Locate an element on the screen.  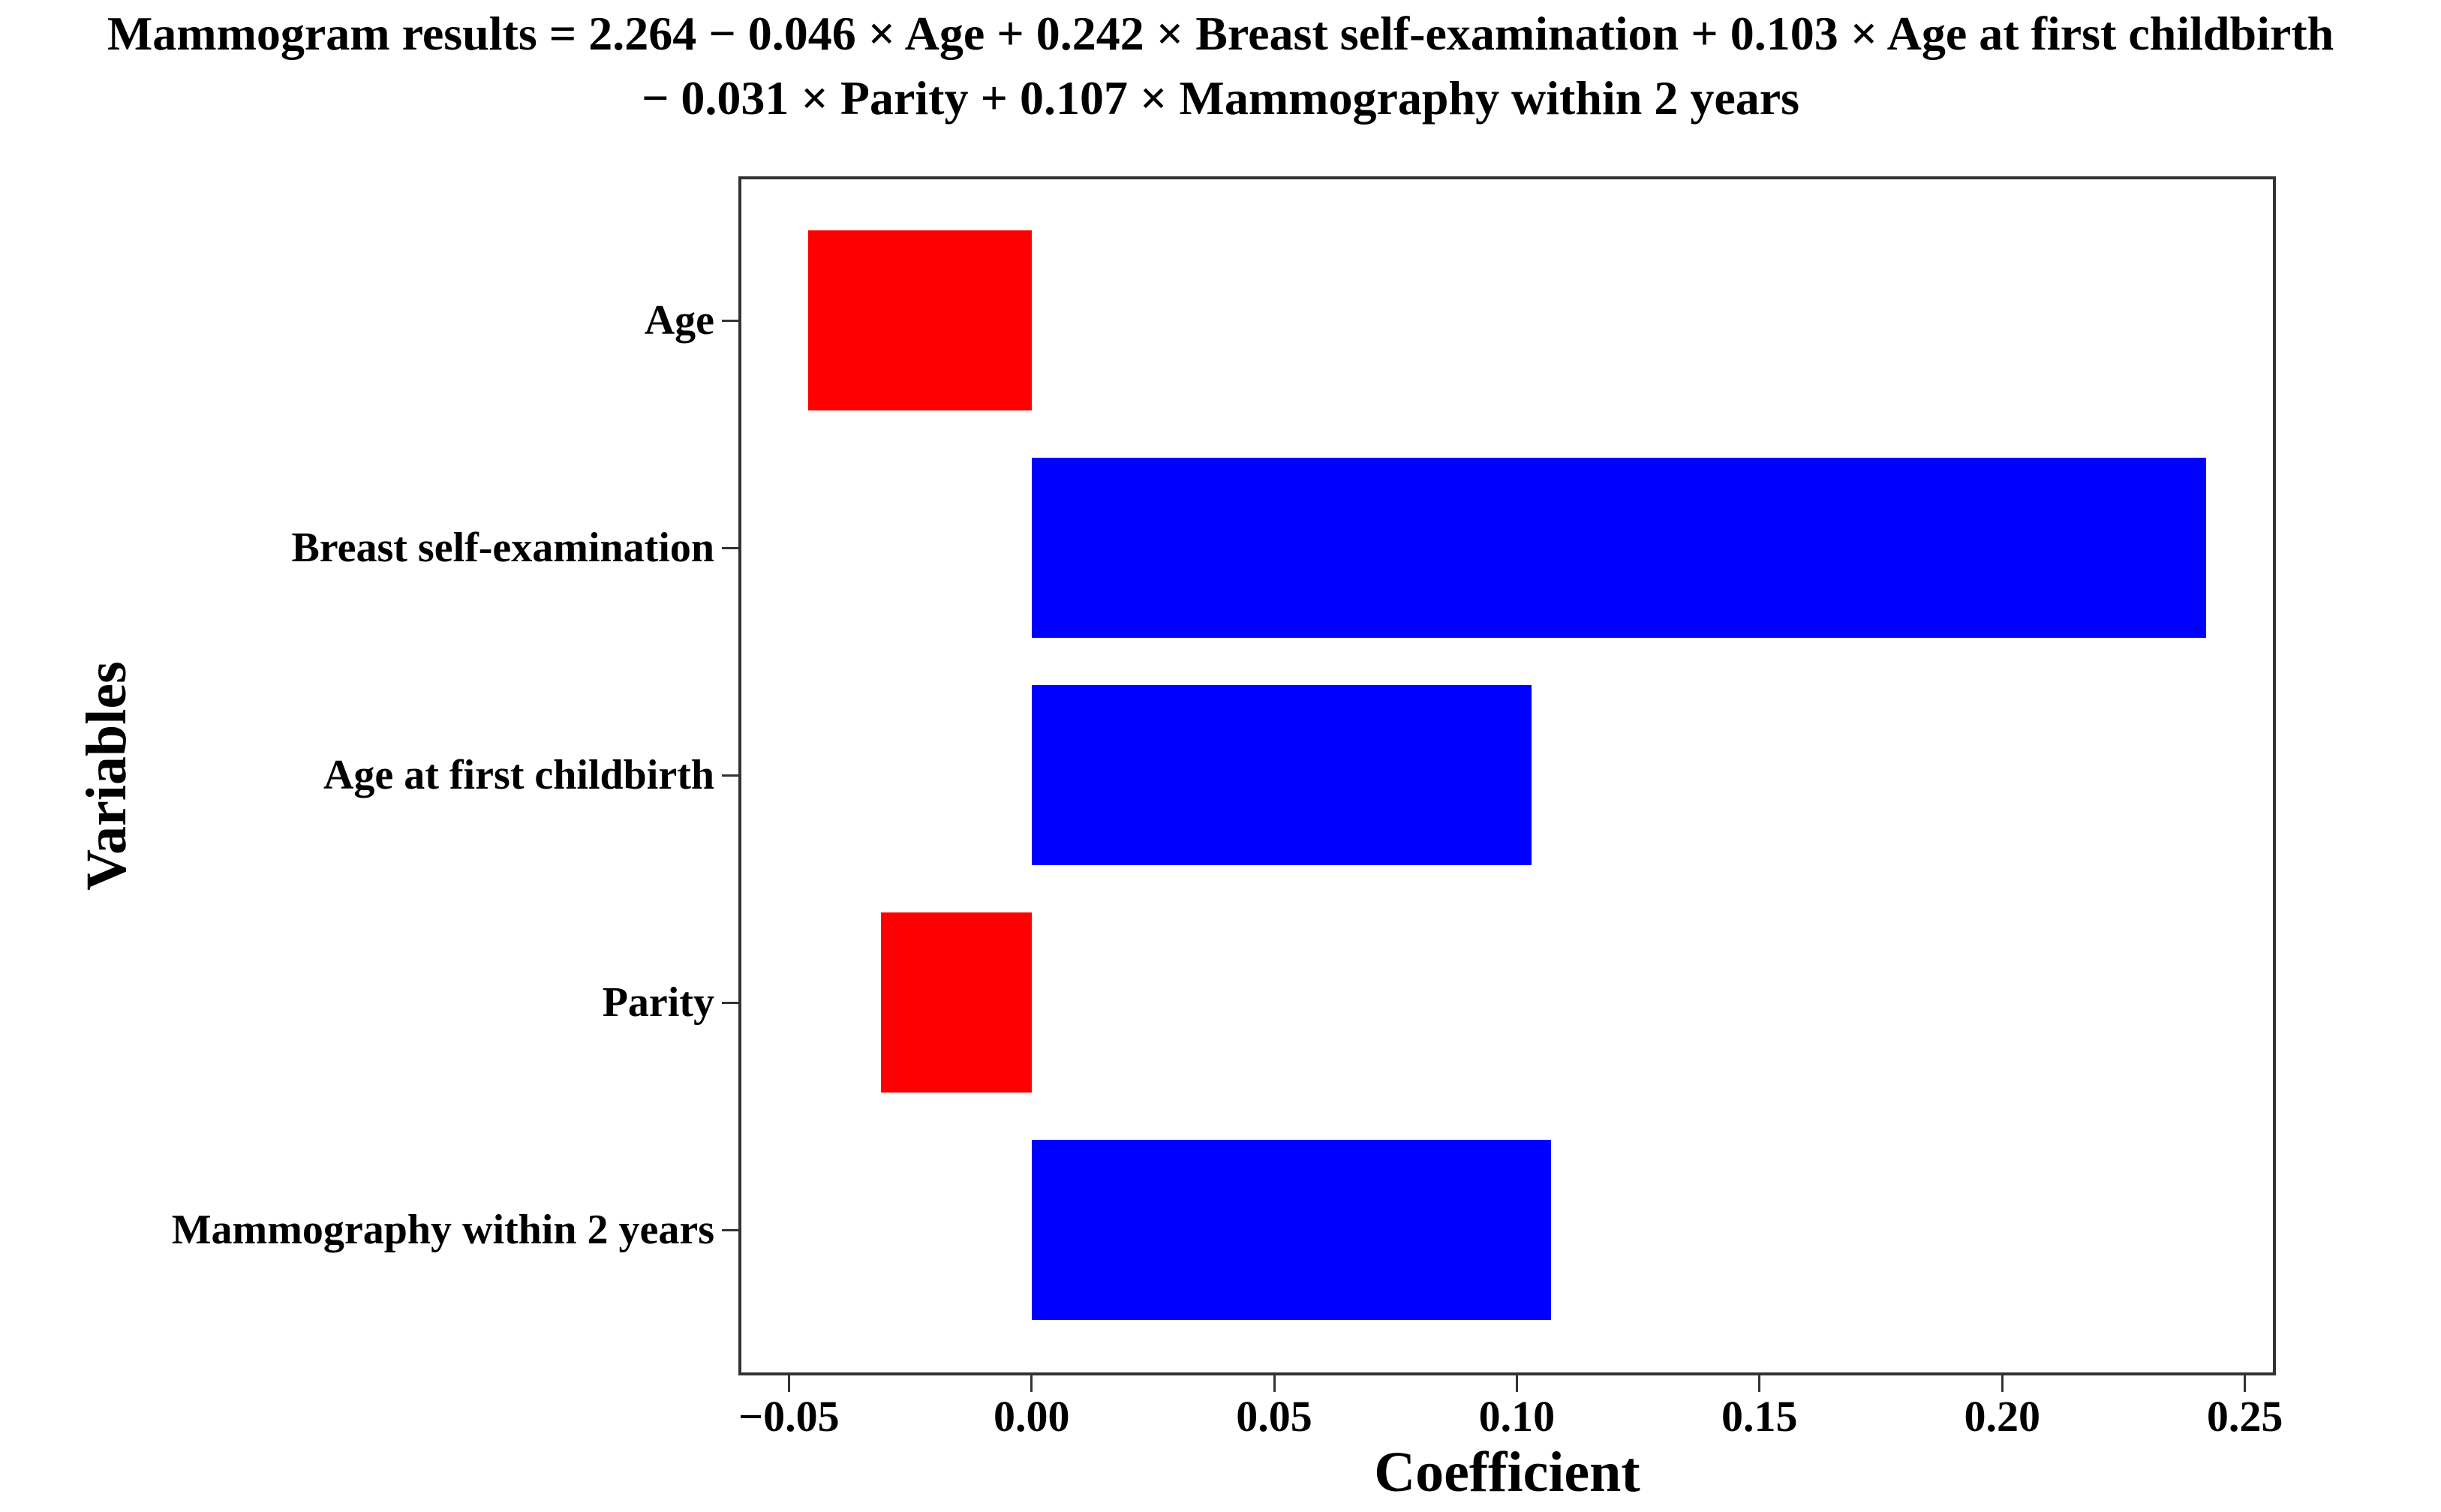
x-tick-label-0.25: 0.25 is located at coordinates (2244, 1416).